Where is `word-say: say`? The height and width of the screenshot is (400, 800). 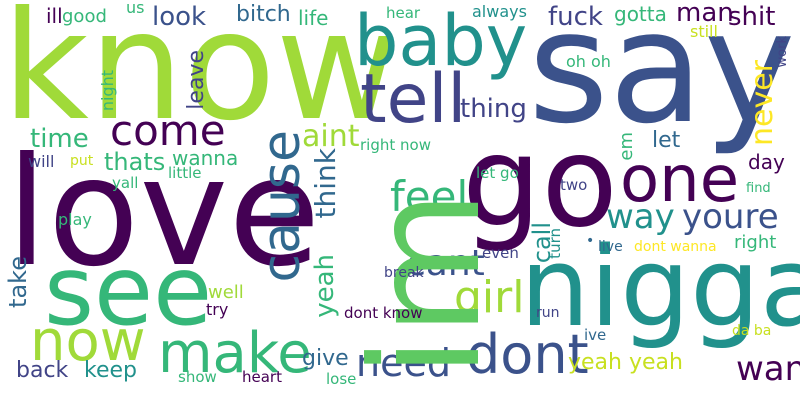
word-say: say is located at coordinates (662, 79).